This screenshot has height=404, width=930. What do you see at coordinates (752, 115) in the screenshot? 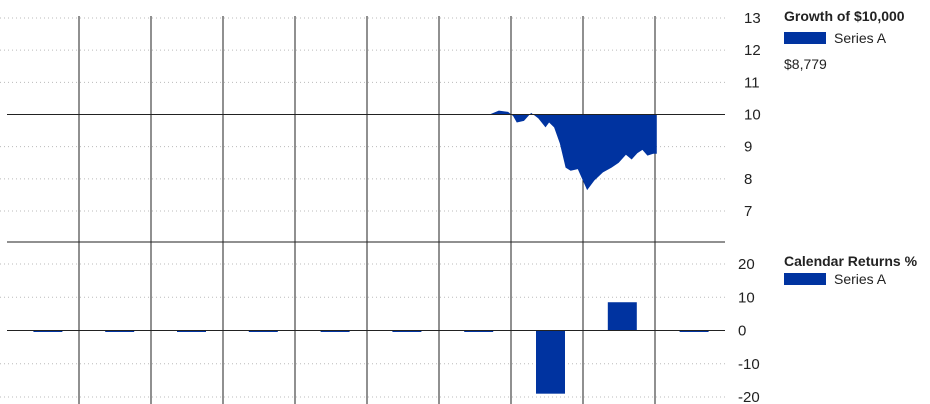
I see `growth-tick-label: 10` at bounding box center [752, 115].